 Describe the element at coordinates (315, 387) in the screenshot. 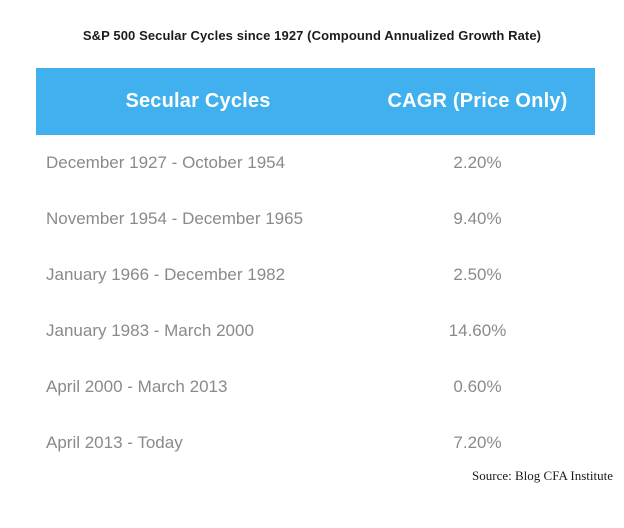

I see `table-row: April 2000 - March 2013 0.60%` at that location.